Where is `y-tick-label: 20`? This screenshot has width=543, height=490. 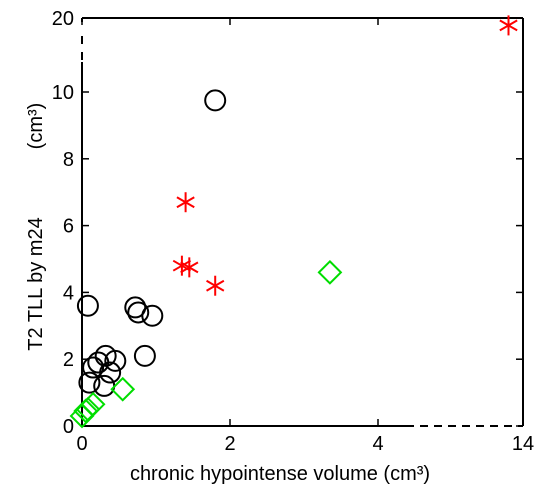
y-tick-label: 20 is located at coordinates (63, 19).